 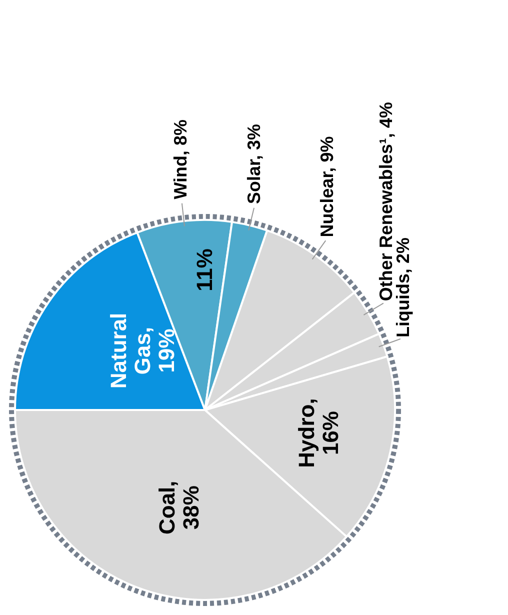 What do you see at coordinates (326, 187) in the screenshot?
I see `slice-label: Nuclear, 9%` at bounding box center [326, 187].